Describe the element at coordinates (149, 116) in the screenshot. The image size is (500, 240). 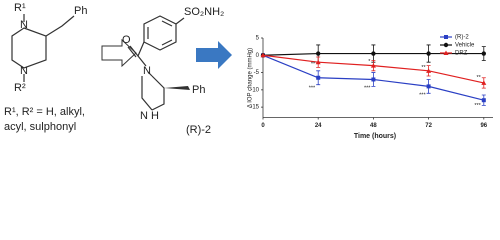
I see `atom-label: N H` at that location.